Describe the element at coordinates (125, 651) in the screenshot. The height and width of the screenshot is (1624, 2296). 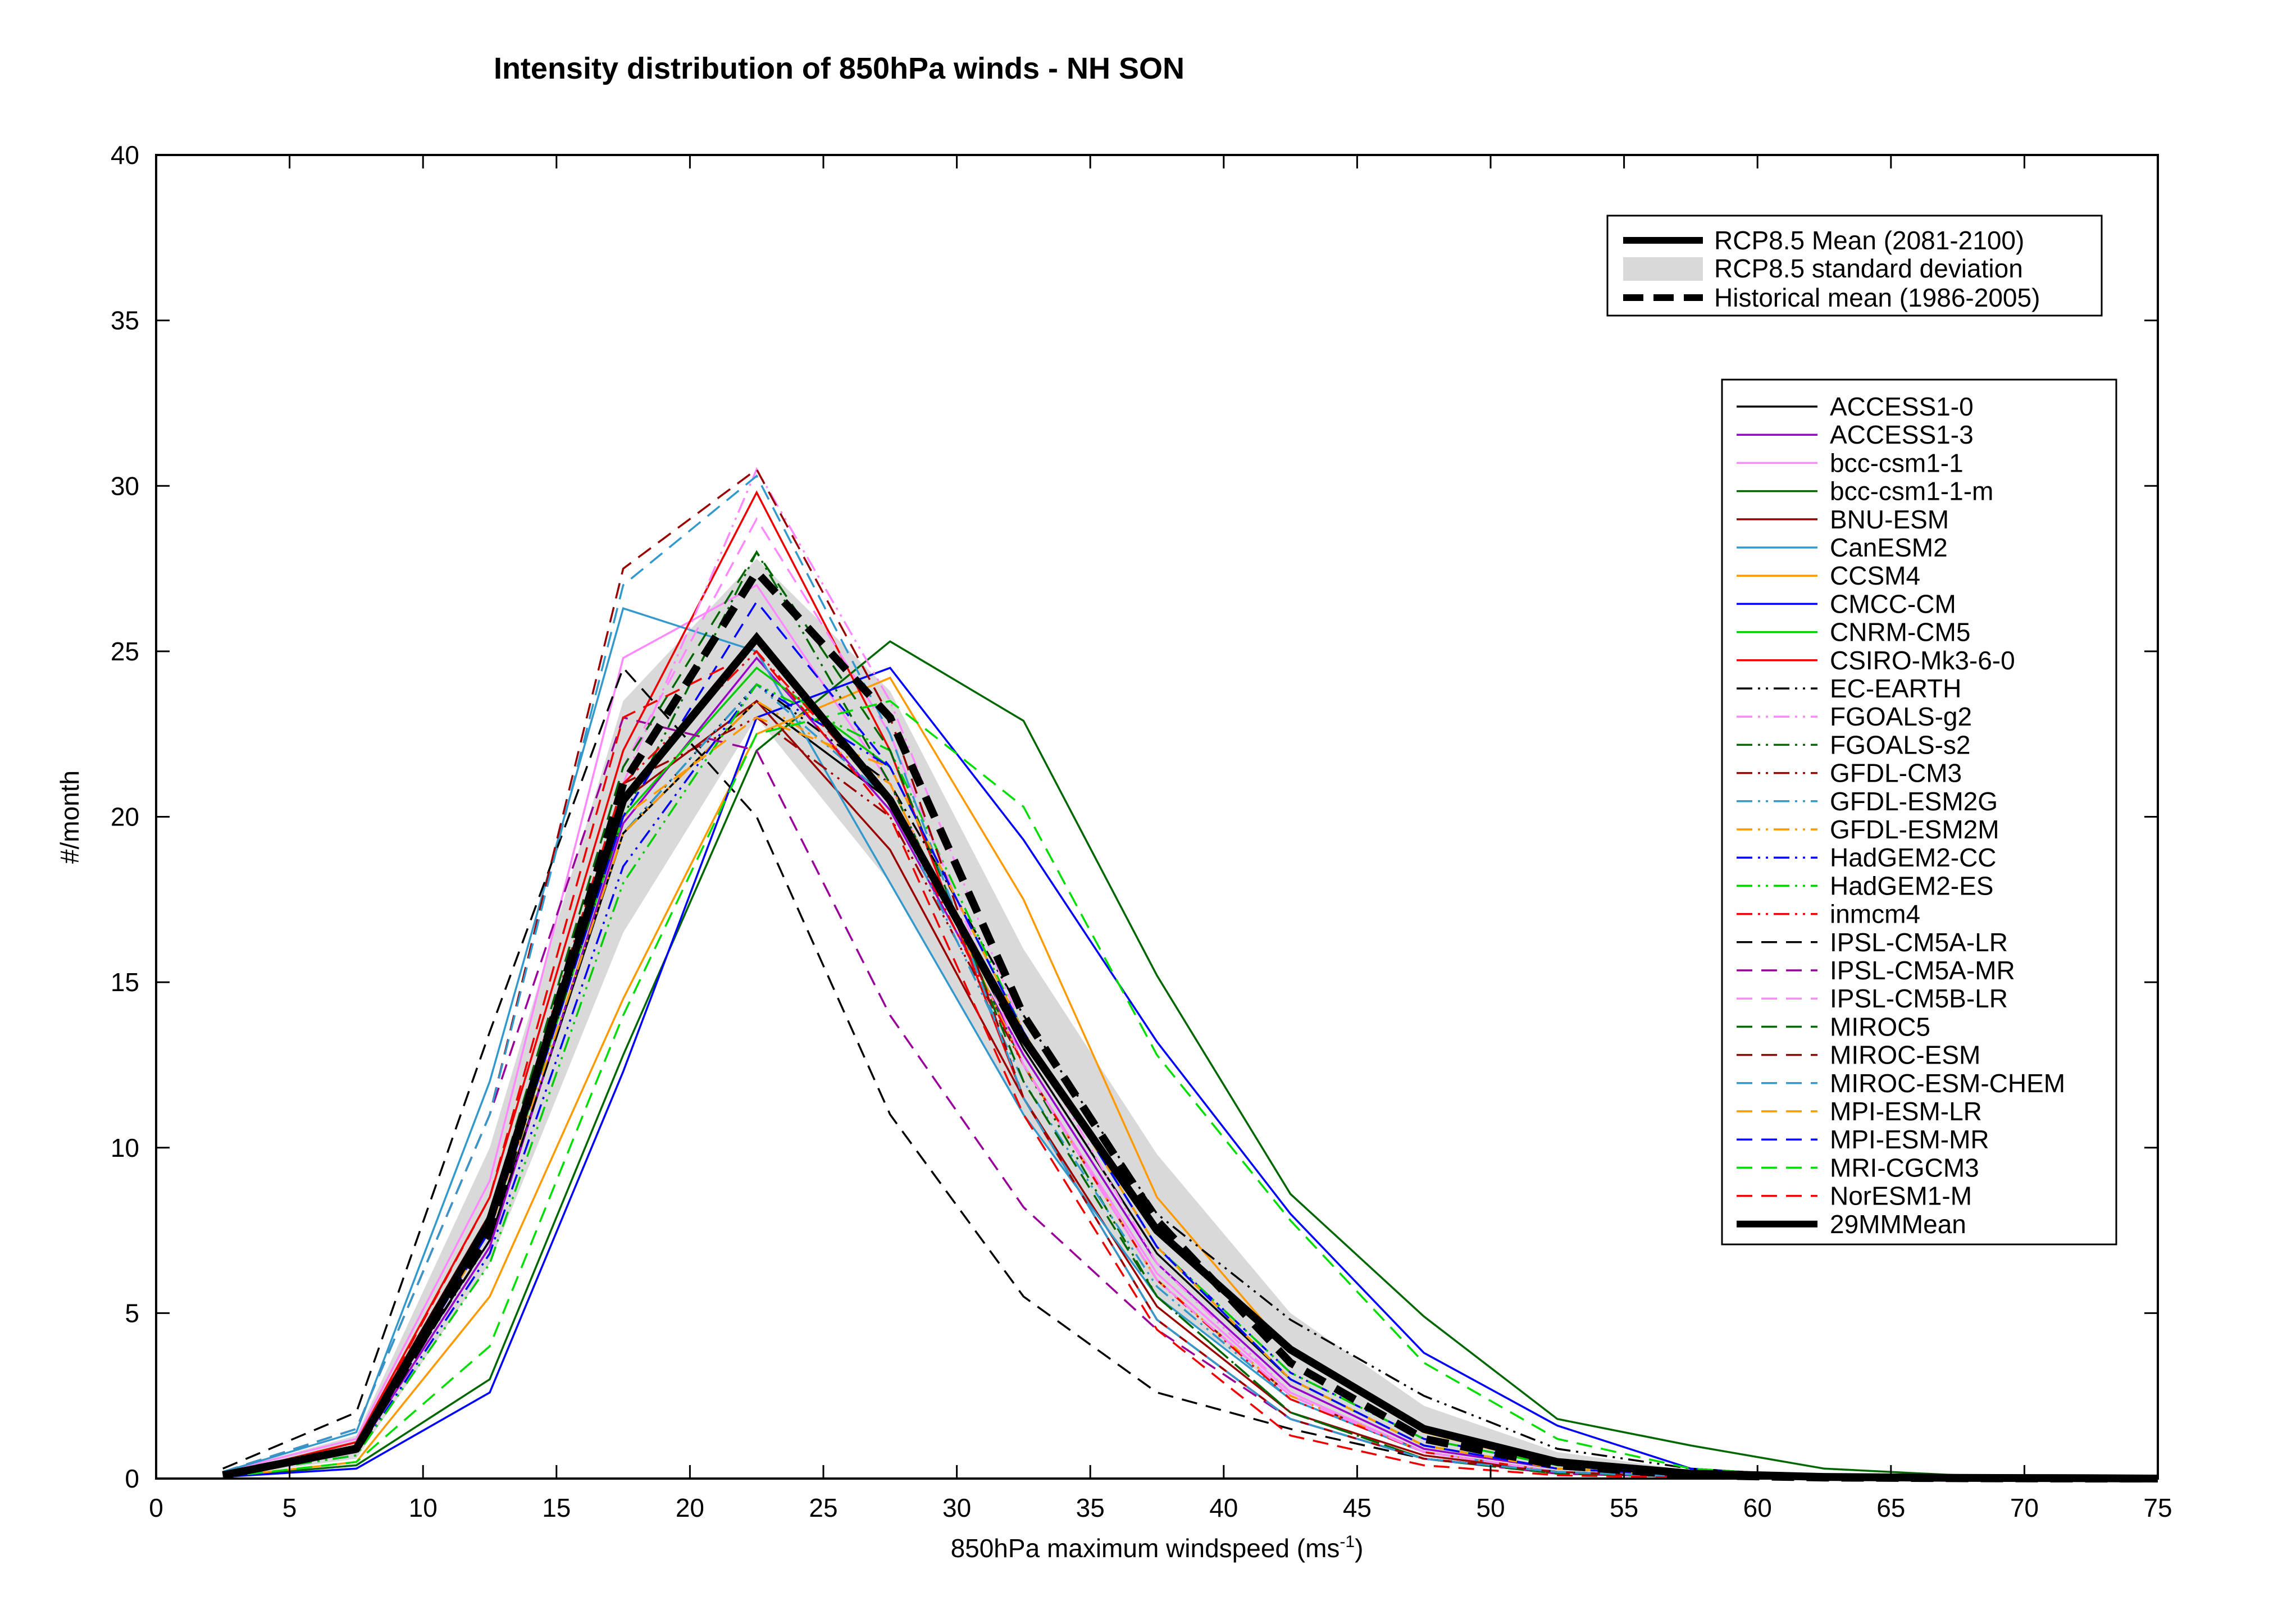
I see `y-tick-label: 25` at that location.